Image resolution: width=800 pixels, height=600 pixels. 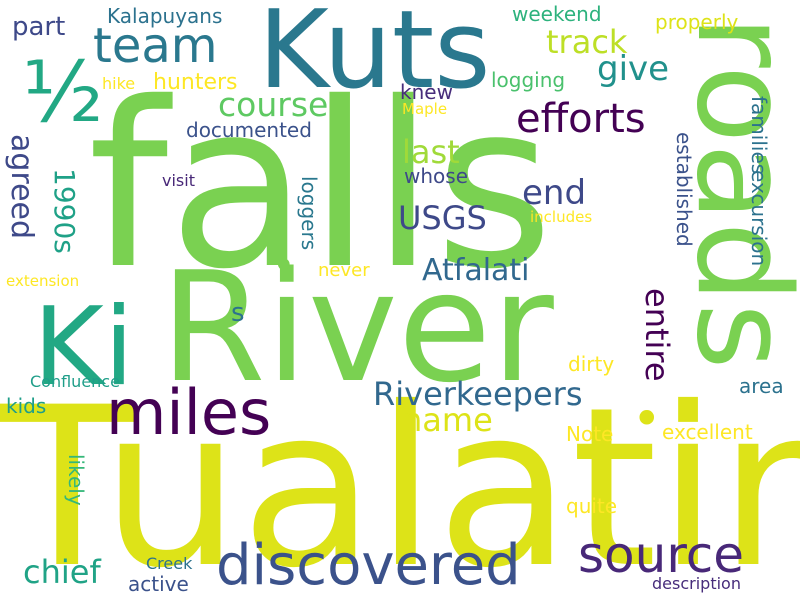 I want to click on word-logging: logging, so click(x=528, y=80).